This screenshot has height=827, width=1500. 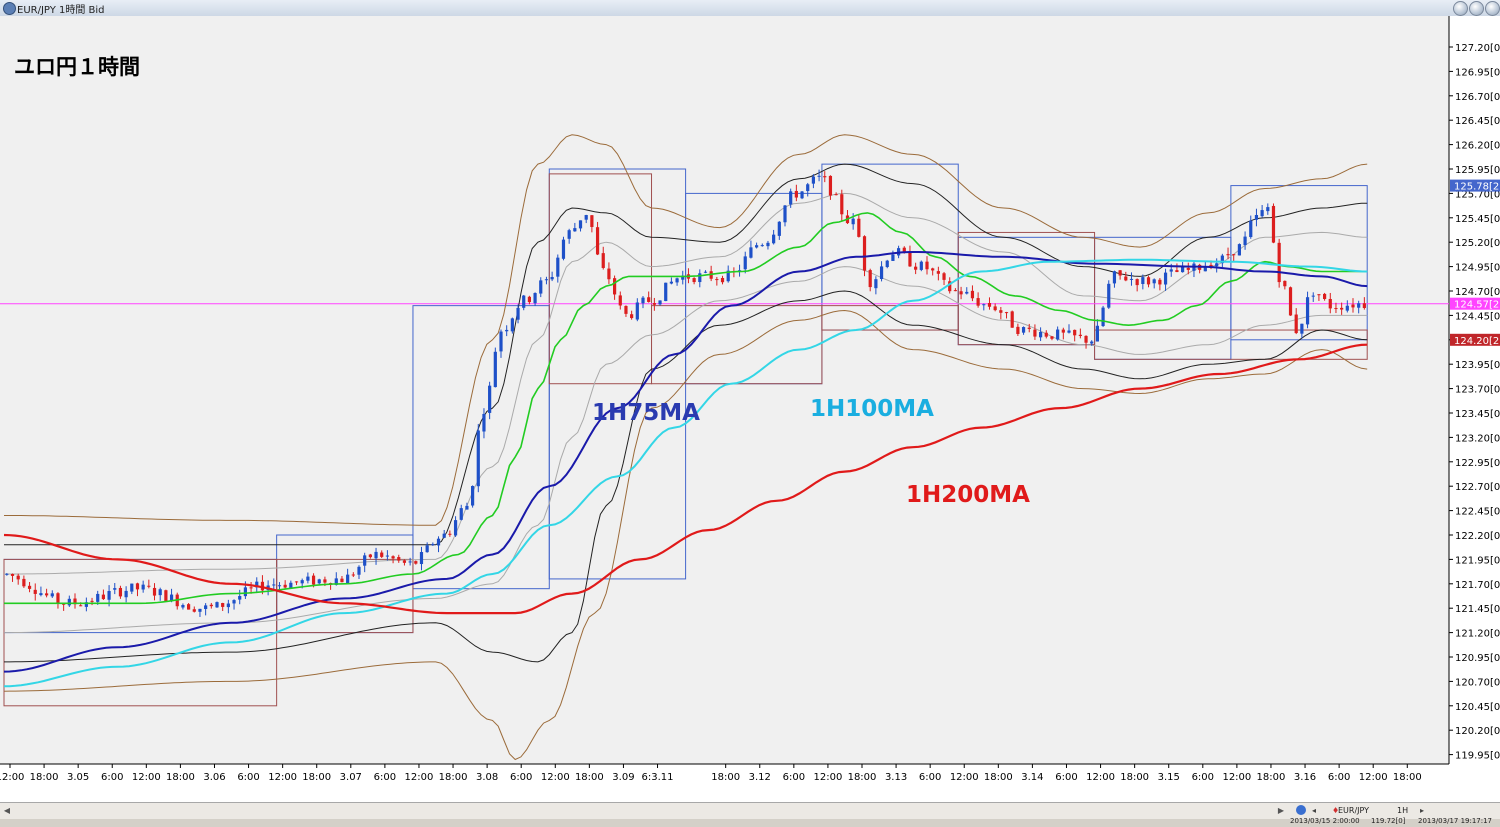 I want to click on x-tick-label: 6:00, so click(x=248, y=777).